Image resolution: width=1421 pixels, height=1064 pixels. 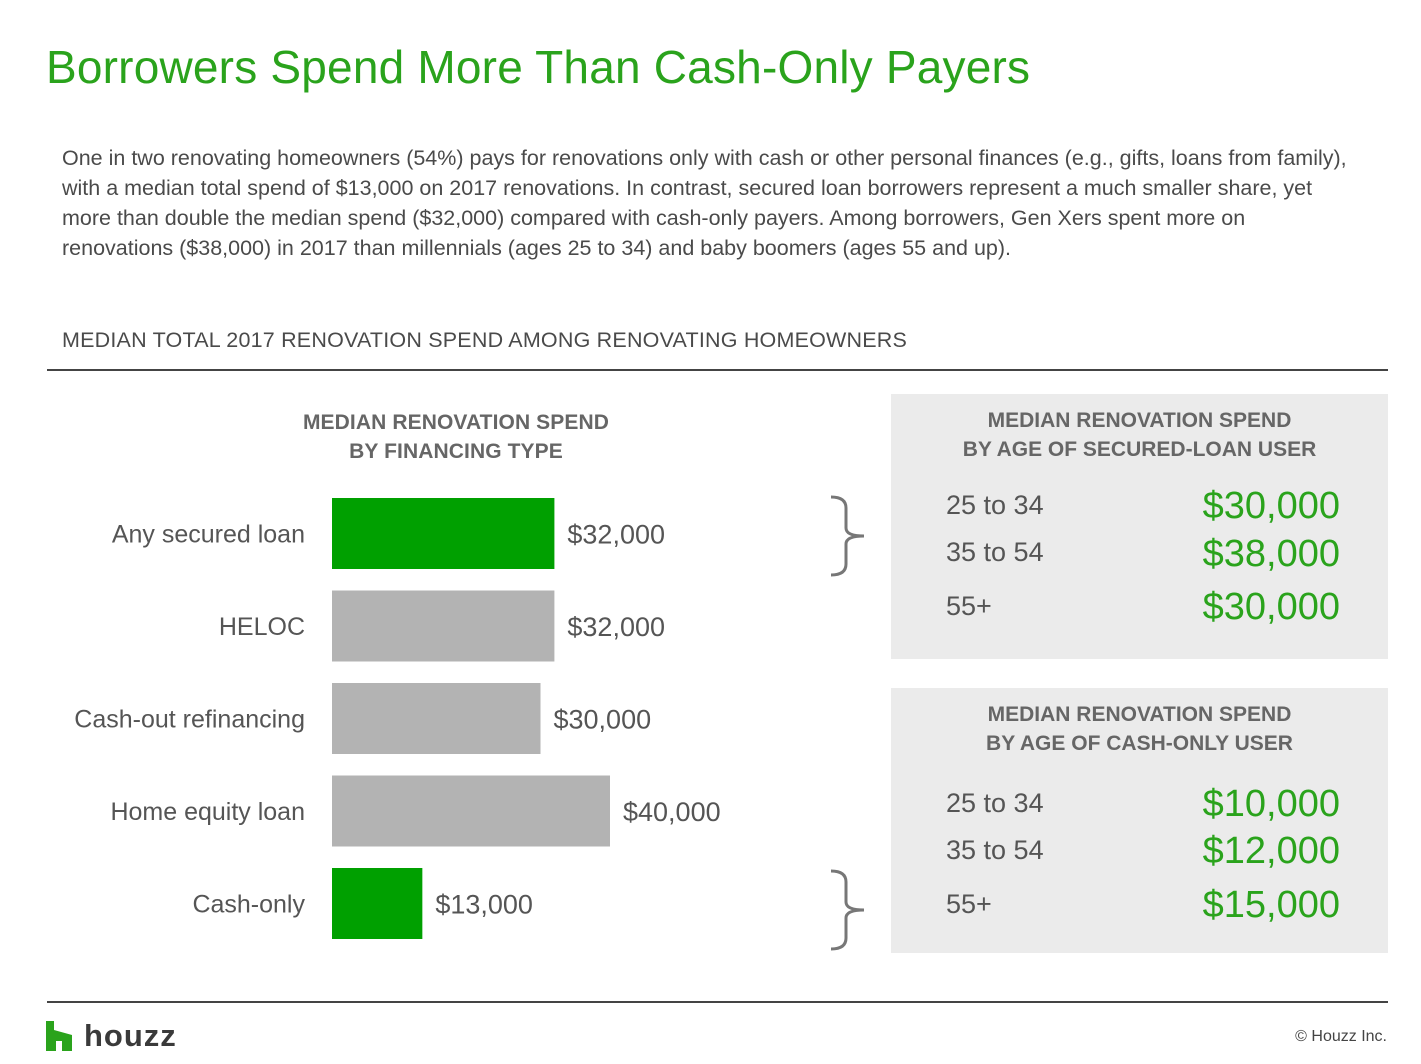 What do you see at coordinates (248, 905) in the screenshot?
I see `category-label-cash-only: Cash-only` at bounding box center [248, 905].